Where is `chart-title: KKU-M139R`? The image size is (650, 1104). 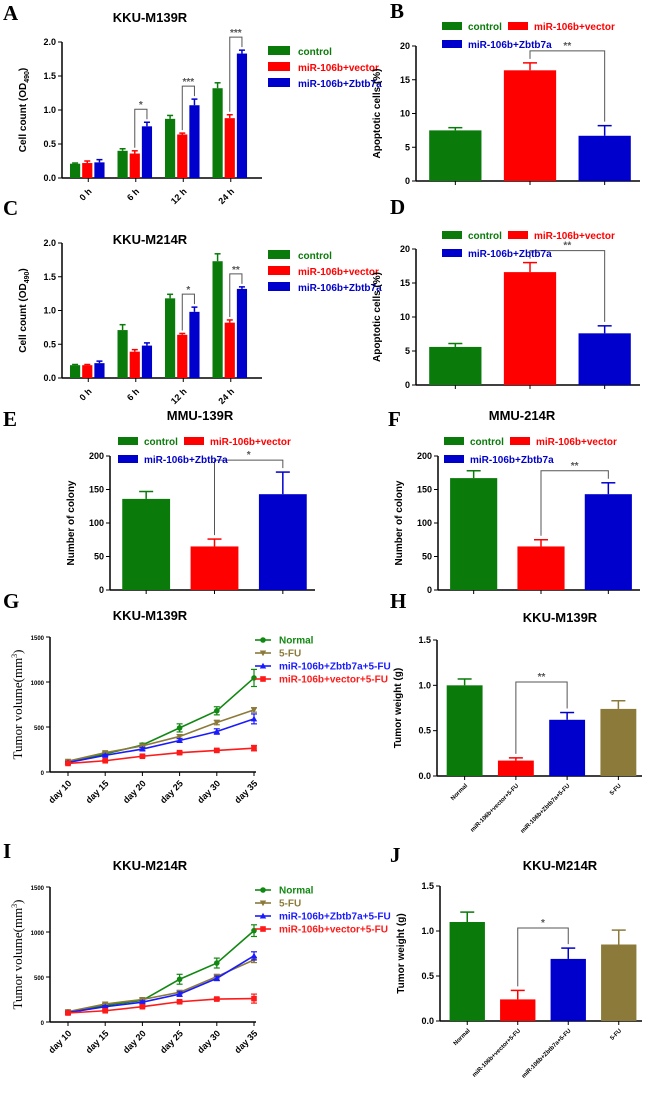
chart-title: KKU-M139R is located at coordinates (150, 17).